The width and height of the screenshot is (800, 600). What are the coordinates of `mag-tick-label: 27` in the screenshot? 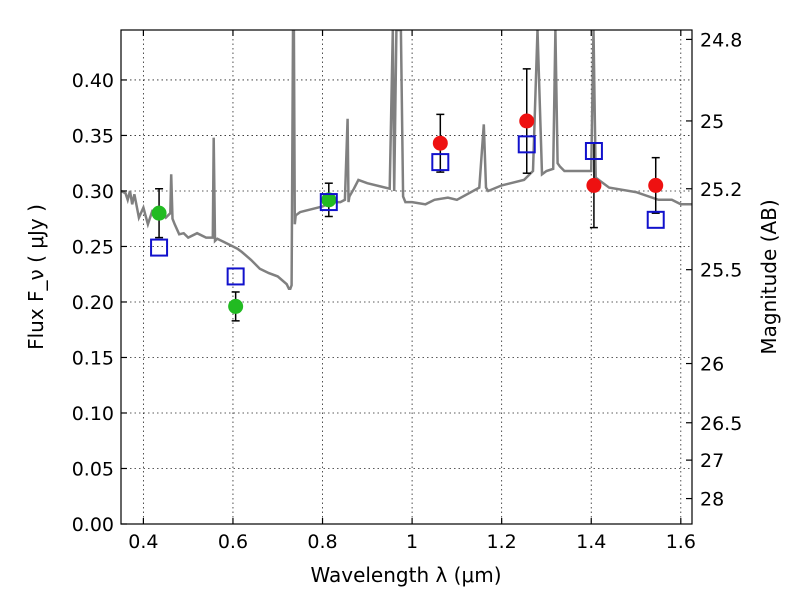 It's located at (712, 461).